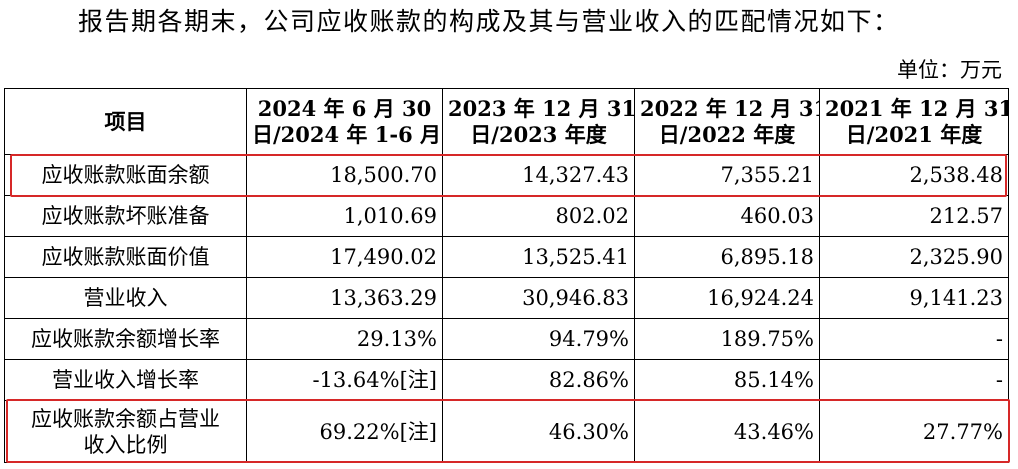 The image size is (1018, 469). I want to click on cell-value: 29.13%, so click(344, 339).